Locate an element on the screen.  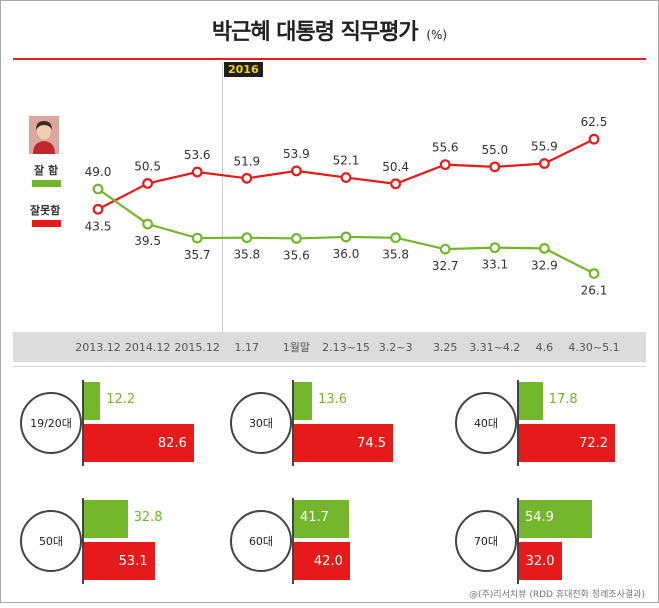
approve-bar-value: 54.9 is located at coordinates (539, 517).